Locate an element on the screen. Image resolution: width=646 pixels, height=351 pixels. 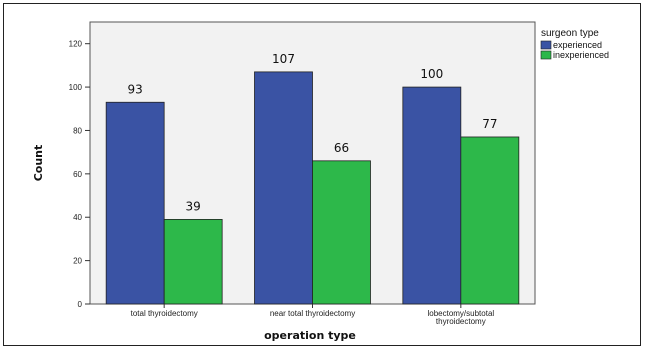
legend-swatch-inexperienced is located at coordinates (546, 55).